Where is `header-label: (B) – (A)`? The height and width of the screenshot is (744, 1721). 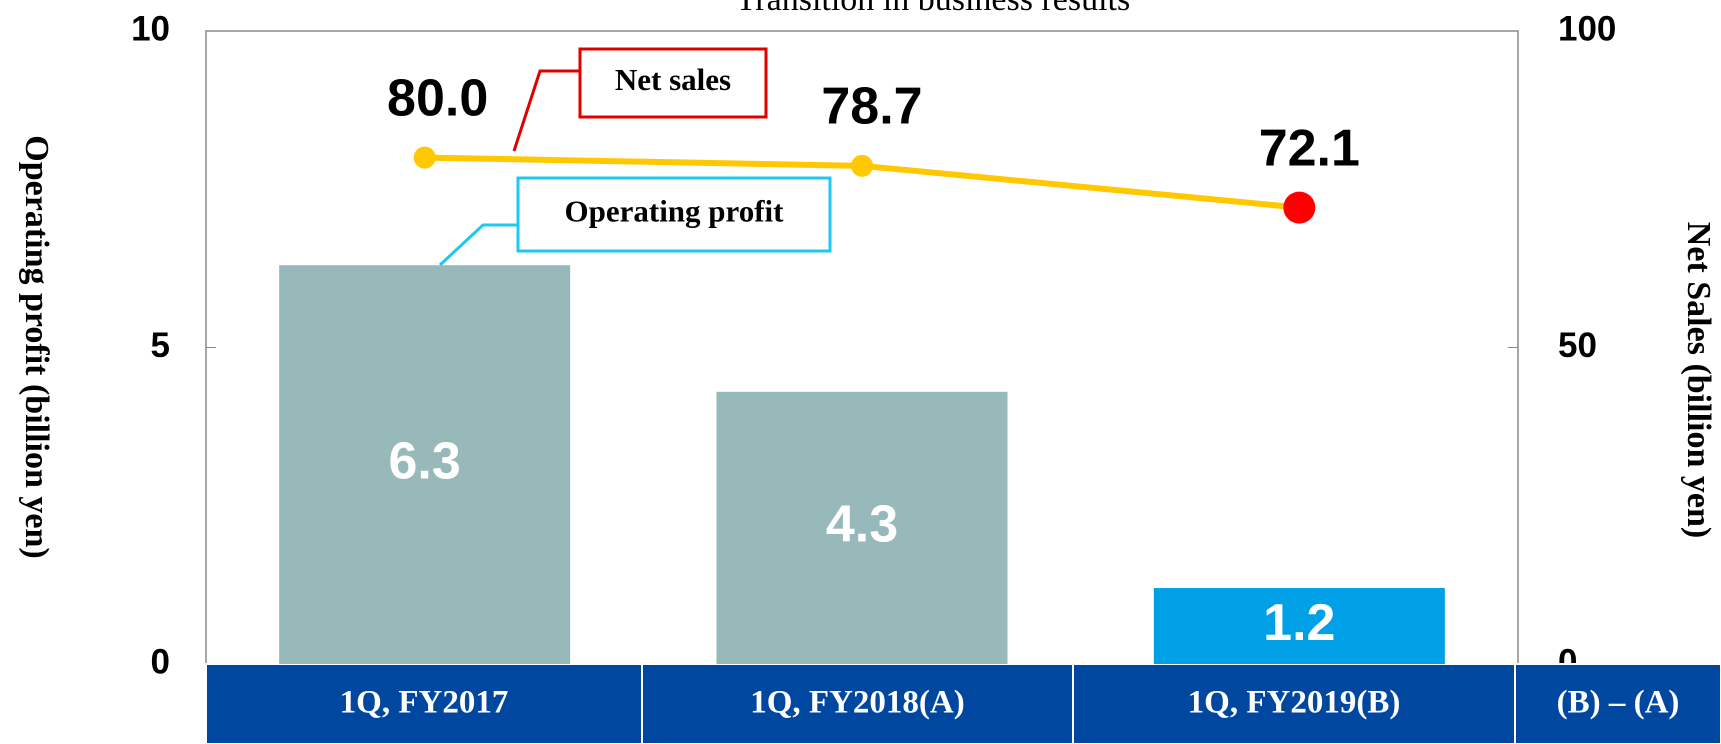 header-label: (B) – (A) is located at coordinates (1618, 703).